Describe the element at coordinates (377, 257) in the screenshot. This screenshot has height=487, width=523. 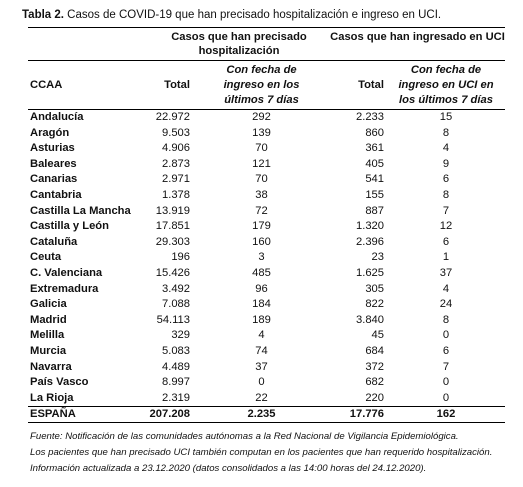
I see `cell: 23` at that location.